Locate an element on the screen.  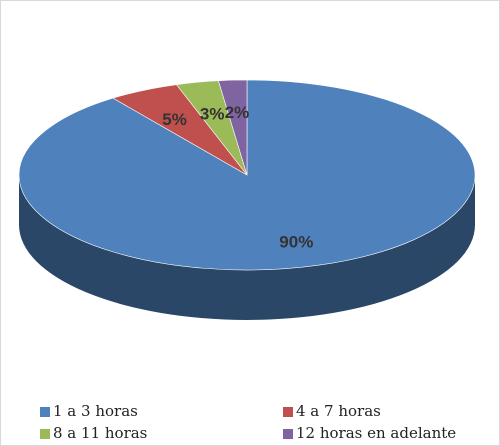
pie-slice is located at coordinates (233, 127).